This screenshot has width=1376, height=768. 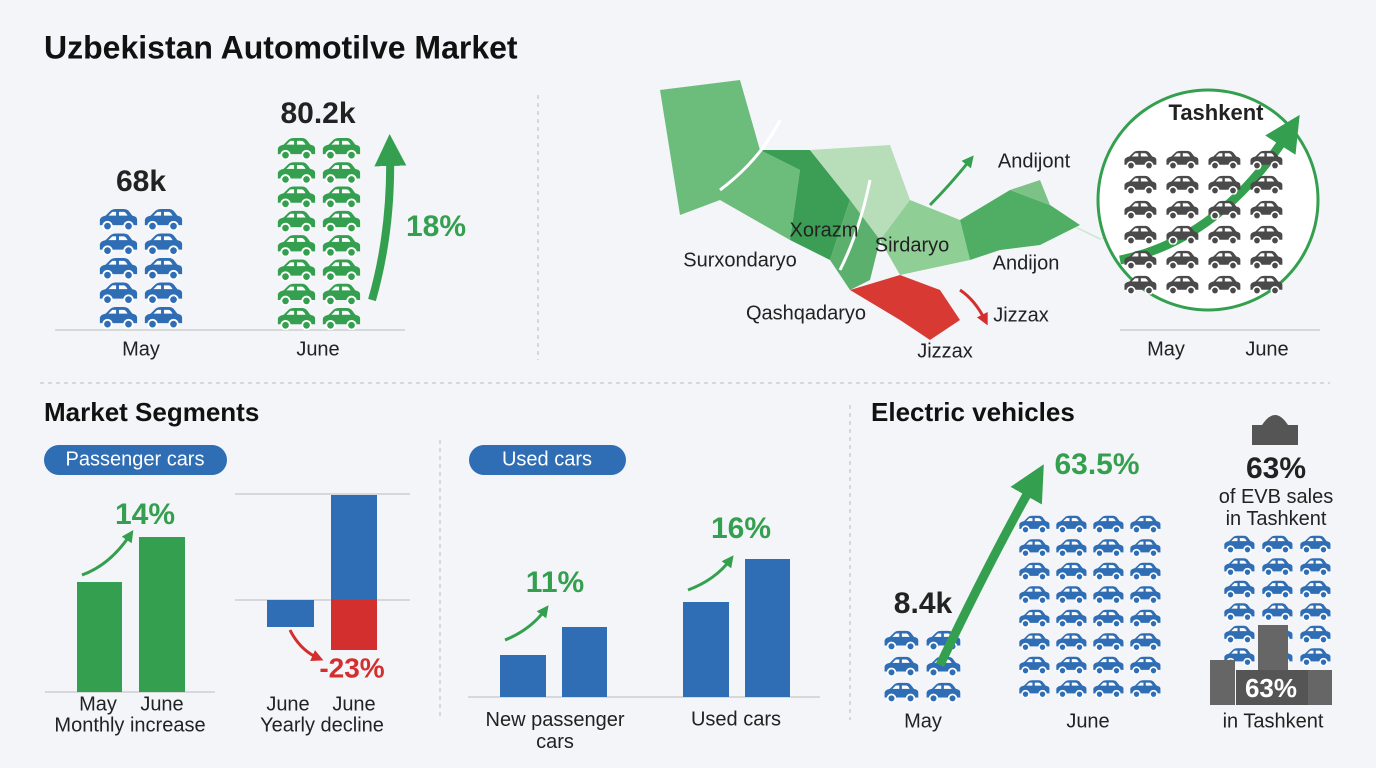 I want to click on buildings, so click(x=1271, y=665).